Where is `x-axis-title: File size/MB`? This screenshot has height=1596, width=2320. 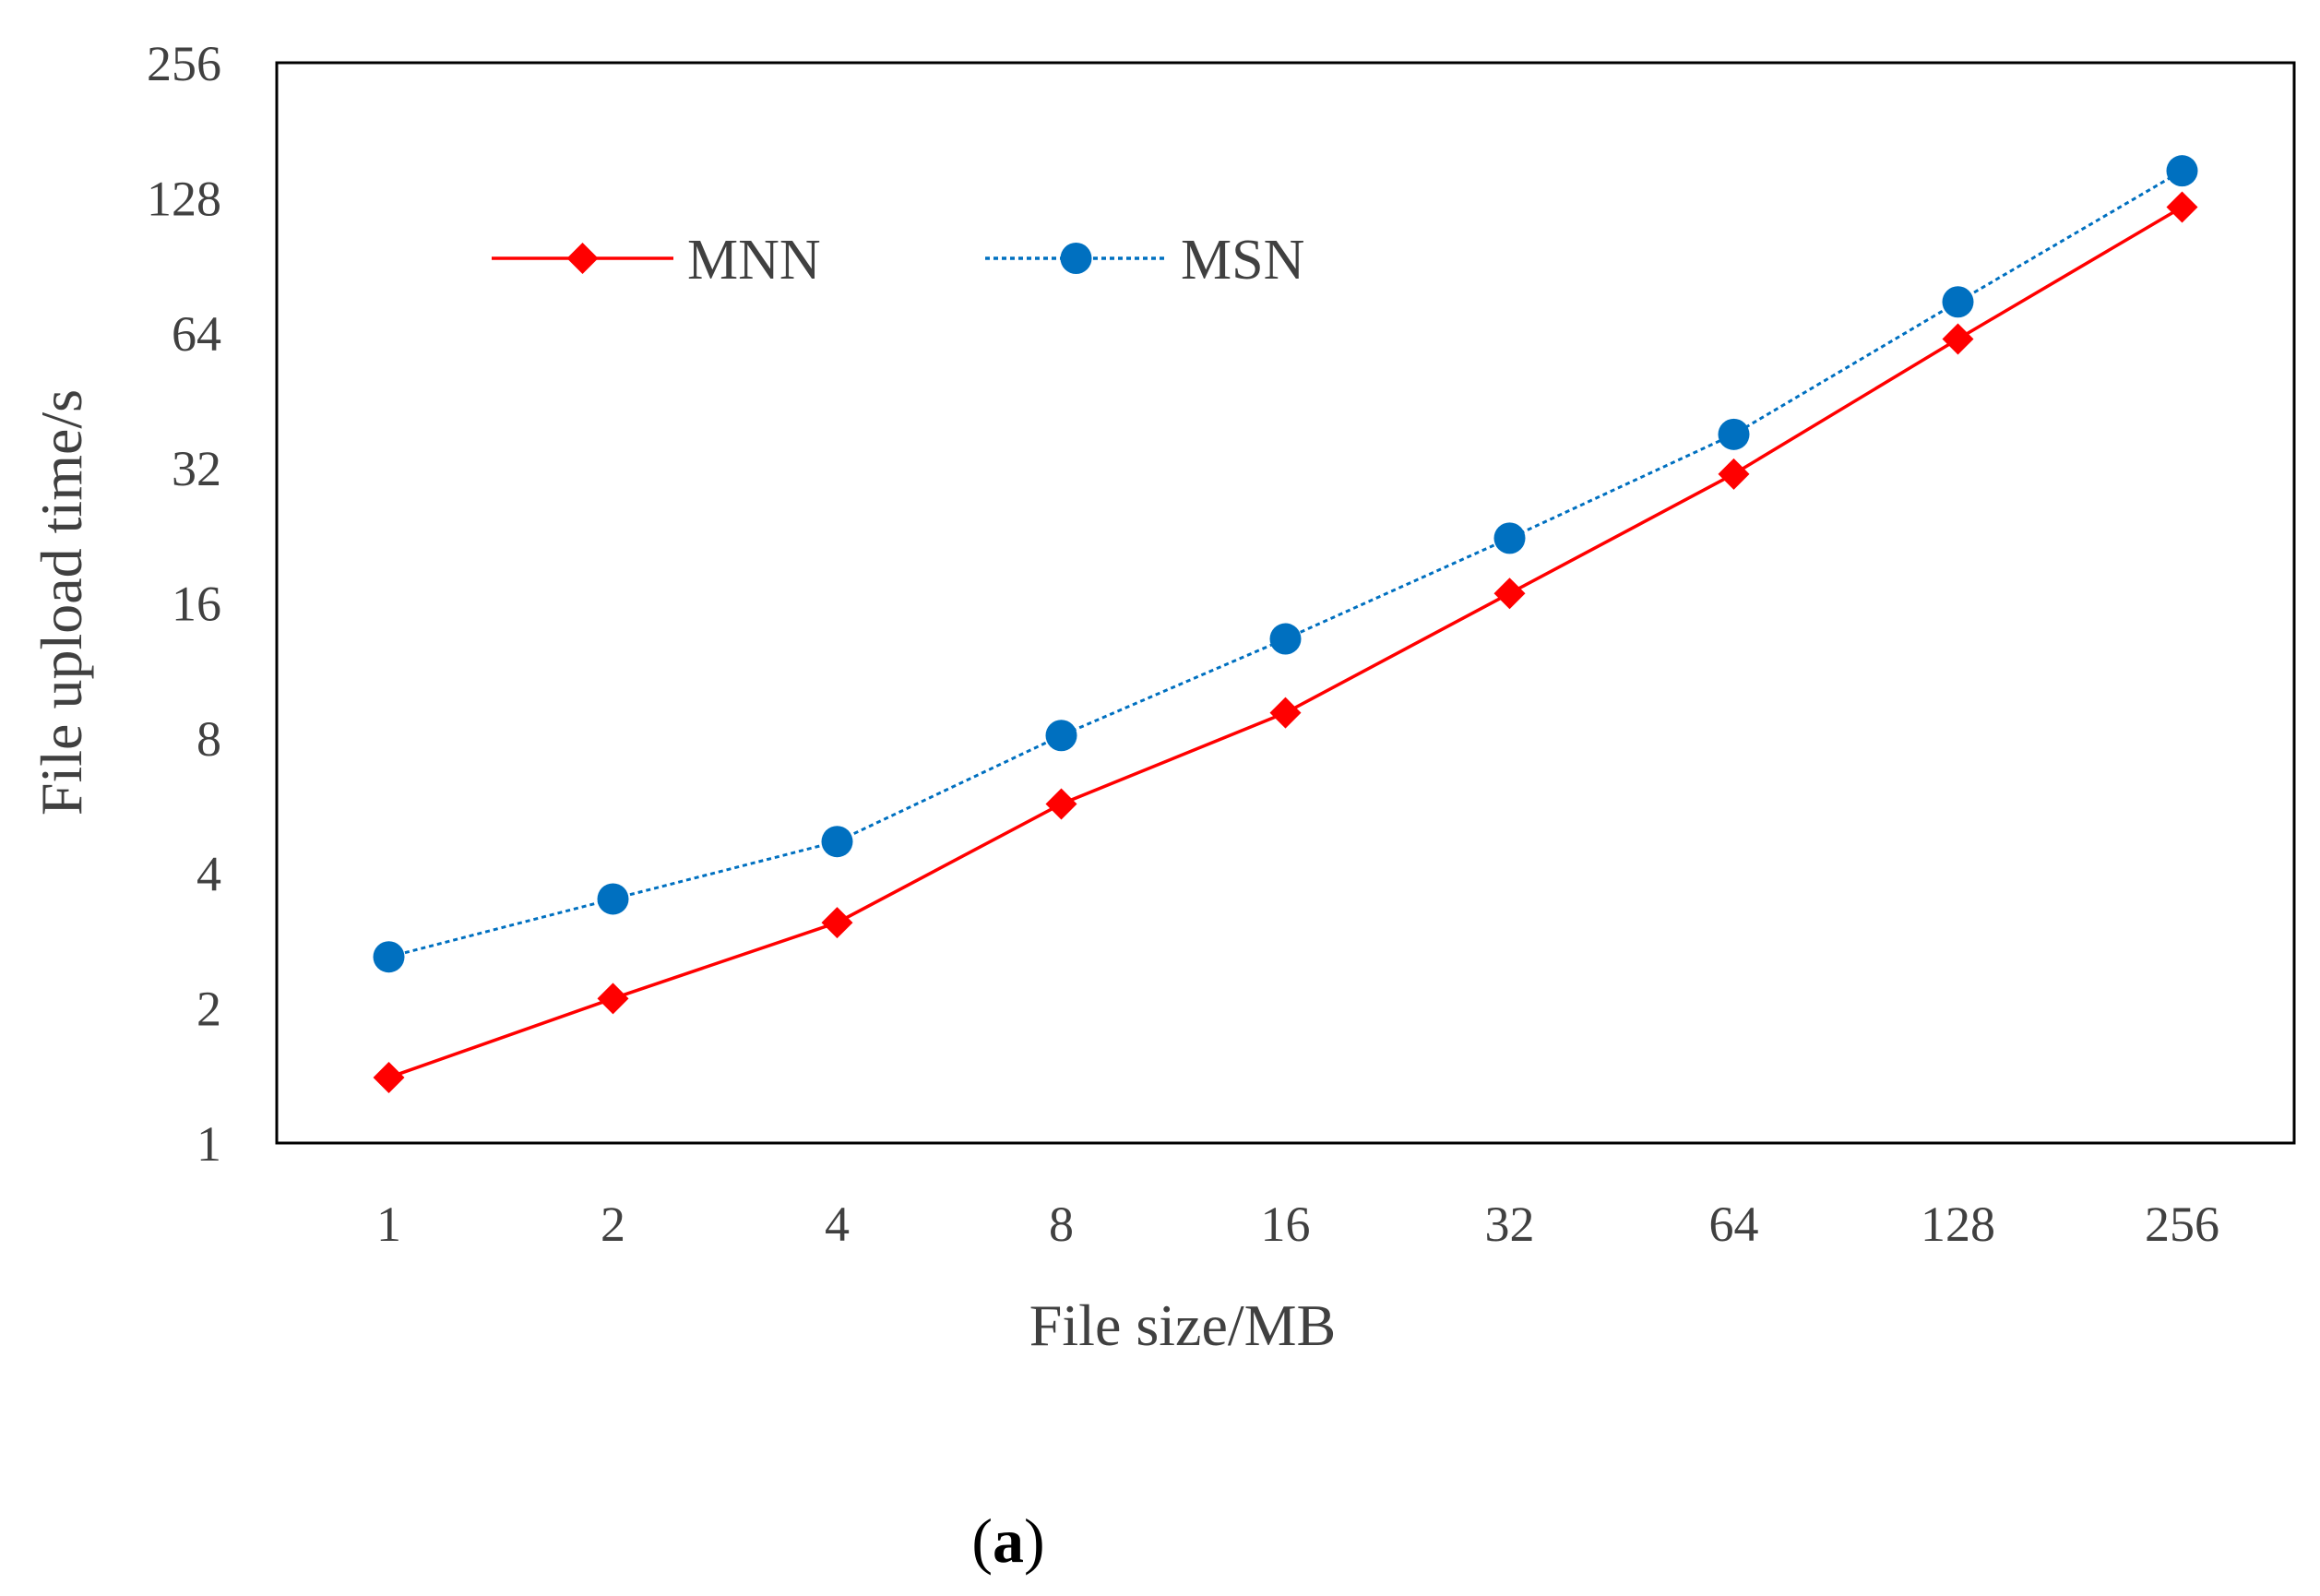
x-axis-title: File size/MB is located at coordinates (1182, 1325).